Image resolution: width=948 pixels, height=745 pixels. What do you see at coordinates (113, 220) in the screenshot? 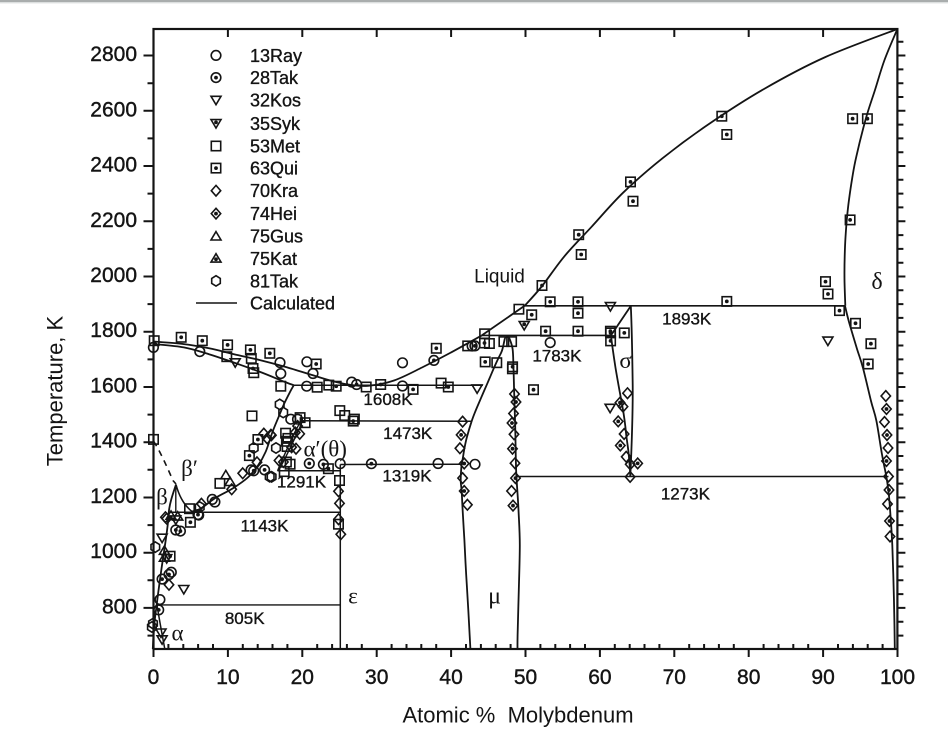
I see `svg-text: 2200` at bounding box center [113, 220].